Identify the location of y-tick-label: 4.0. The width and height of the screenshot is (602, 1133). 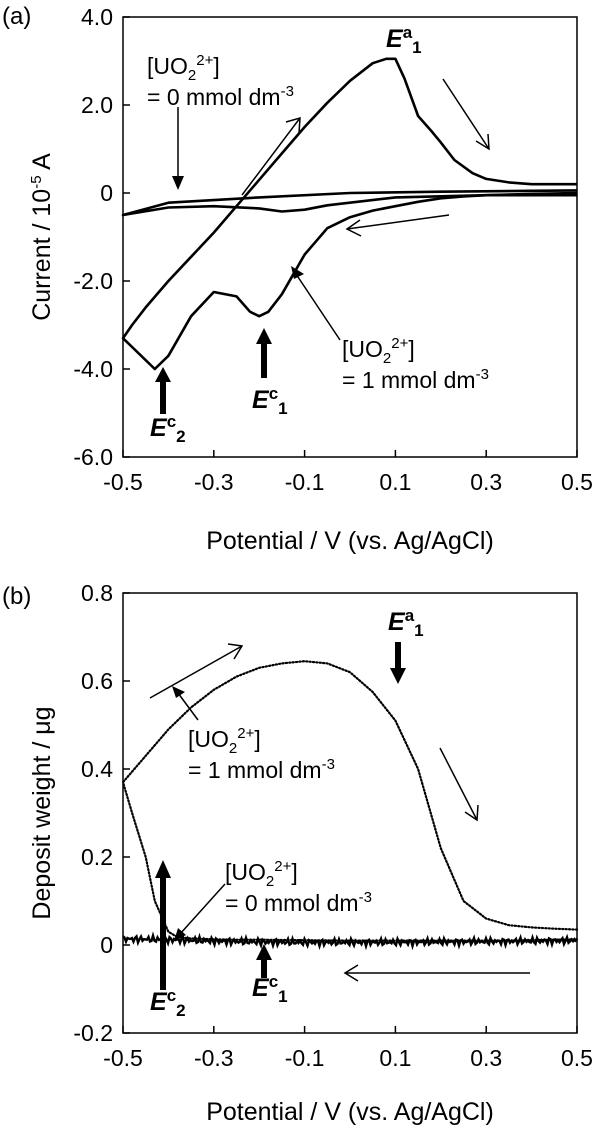
(97, 17).